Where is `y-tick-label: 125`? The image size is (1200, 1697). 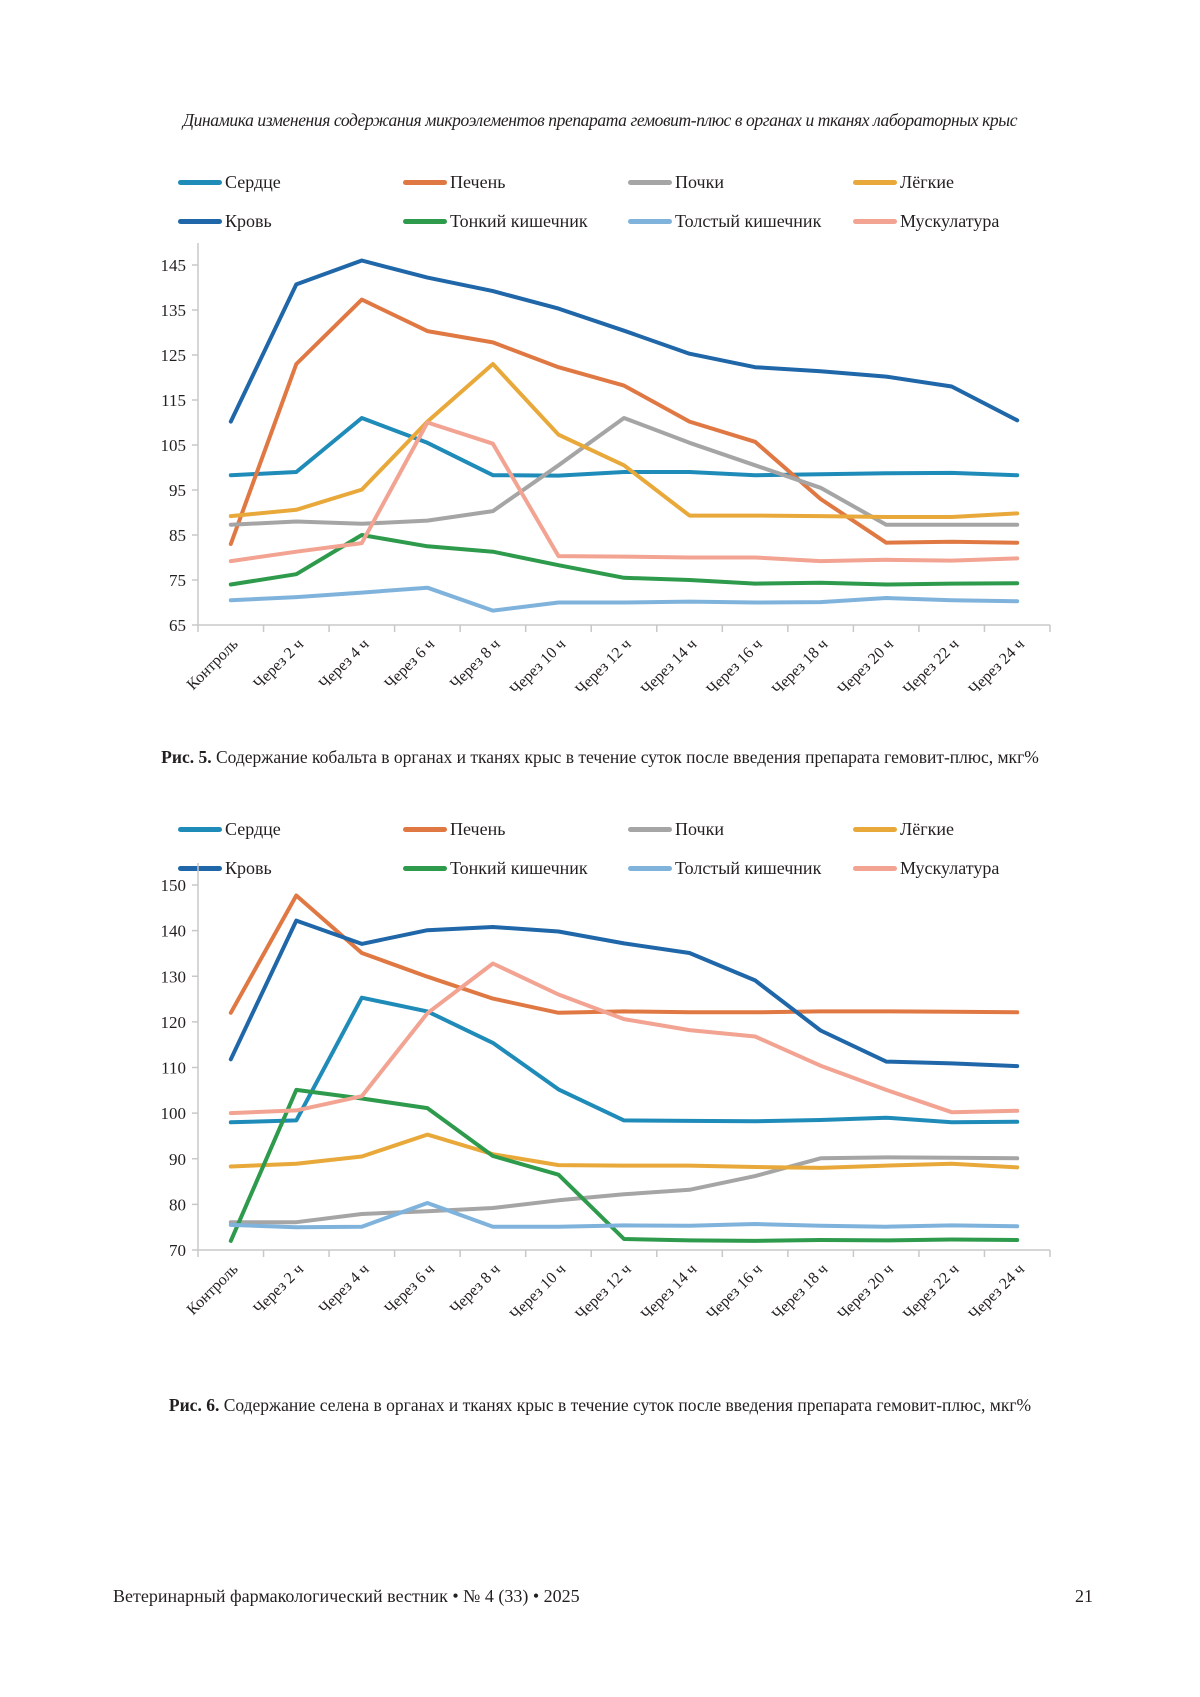
y-tick-label: 125 is located at coordinates (174, 355).